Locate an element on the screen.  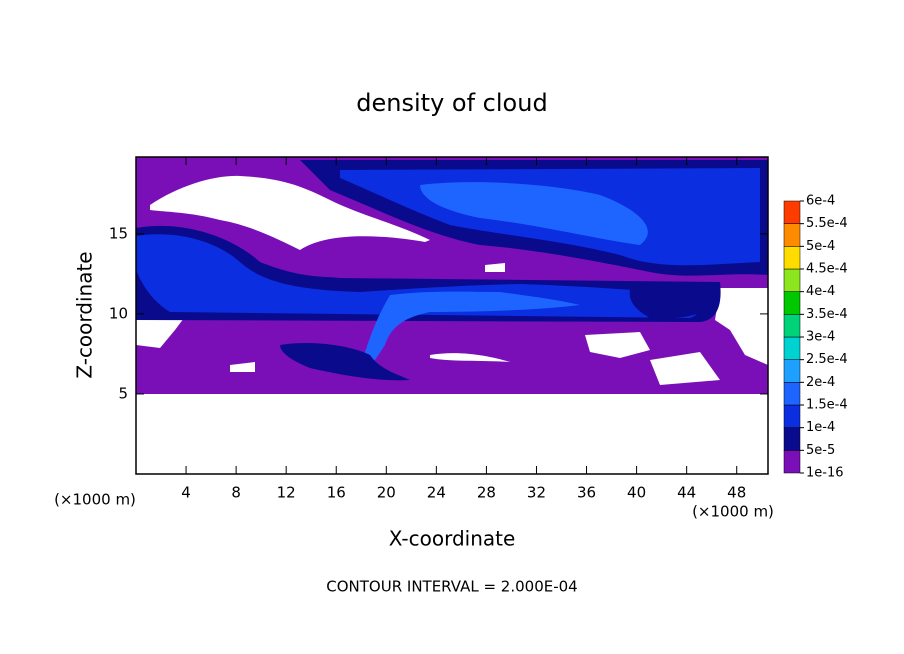
colorbar-label: 2.5e-4 is located at coordinates (827, 359).